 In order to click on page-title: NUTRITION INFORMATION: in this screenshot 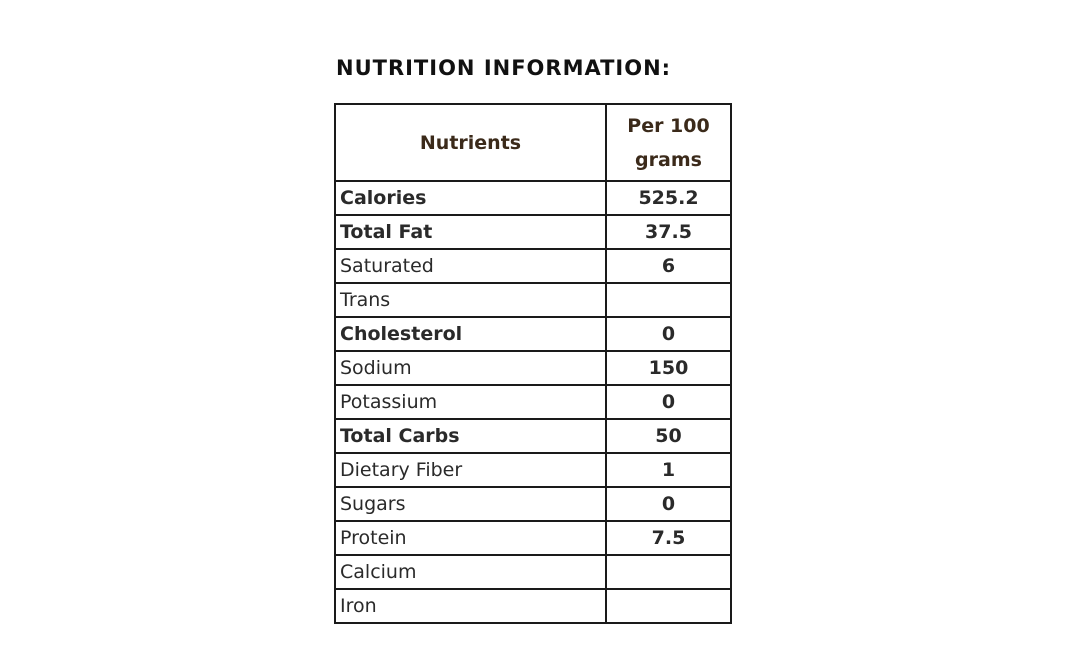, I will do `click(504, 68)`.